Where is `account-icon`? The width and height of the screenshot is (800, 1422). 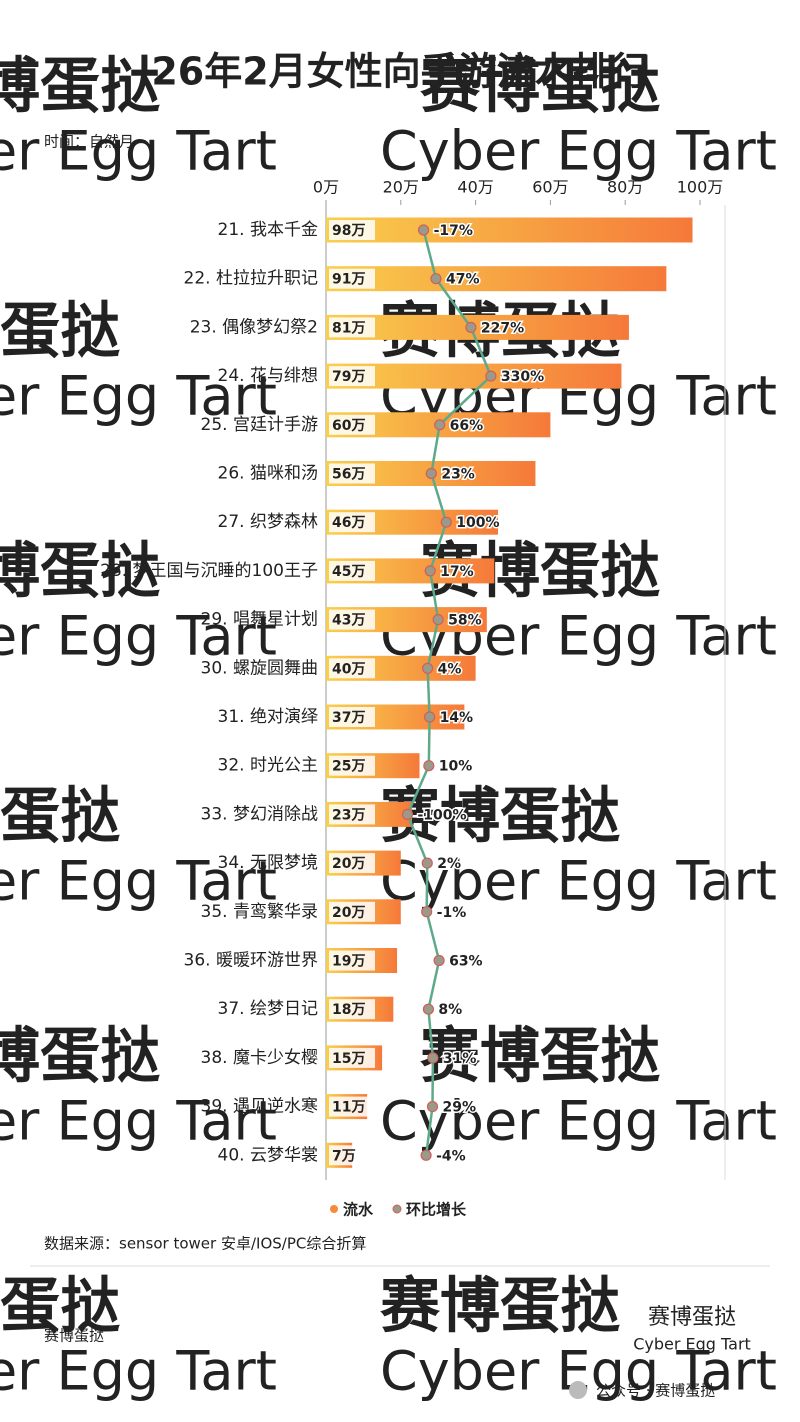
account-icon is located at coordinates (578, 1390).